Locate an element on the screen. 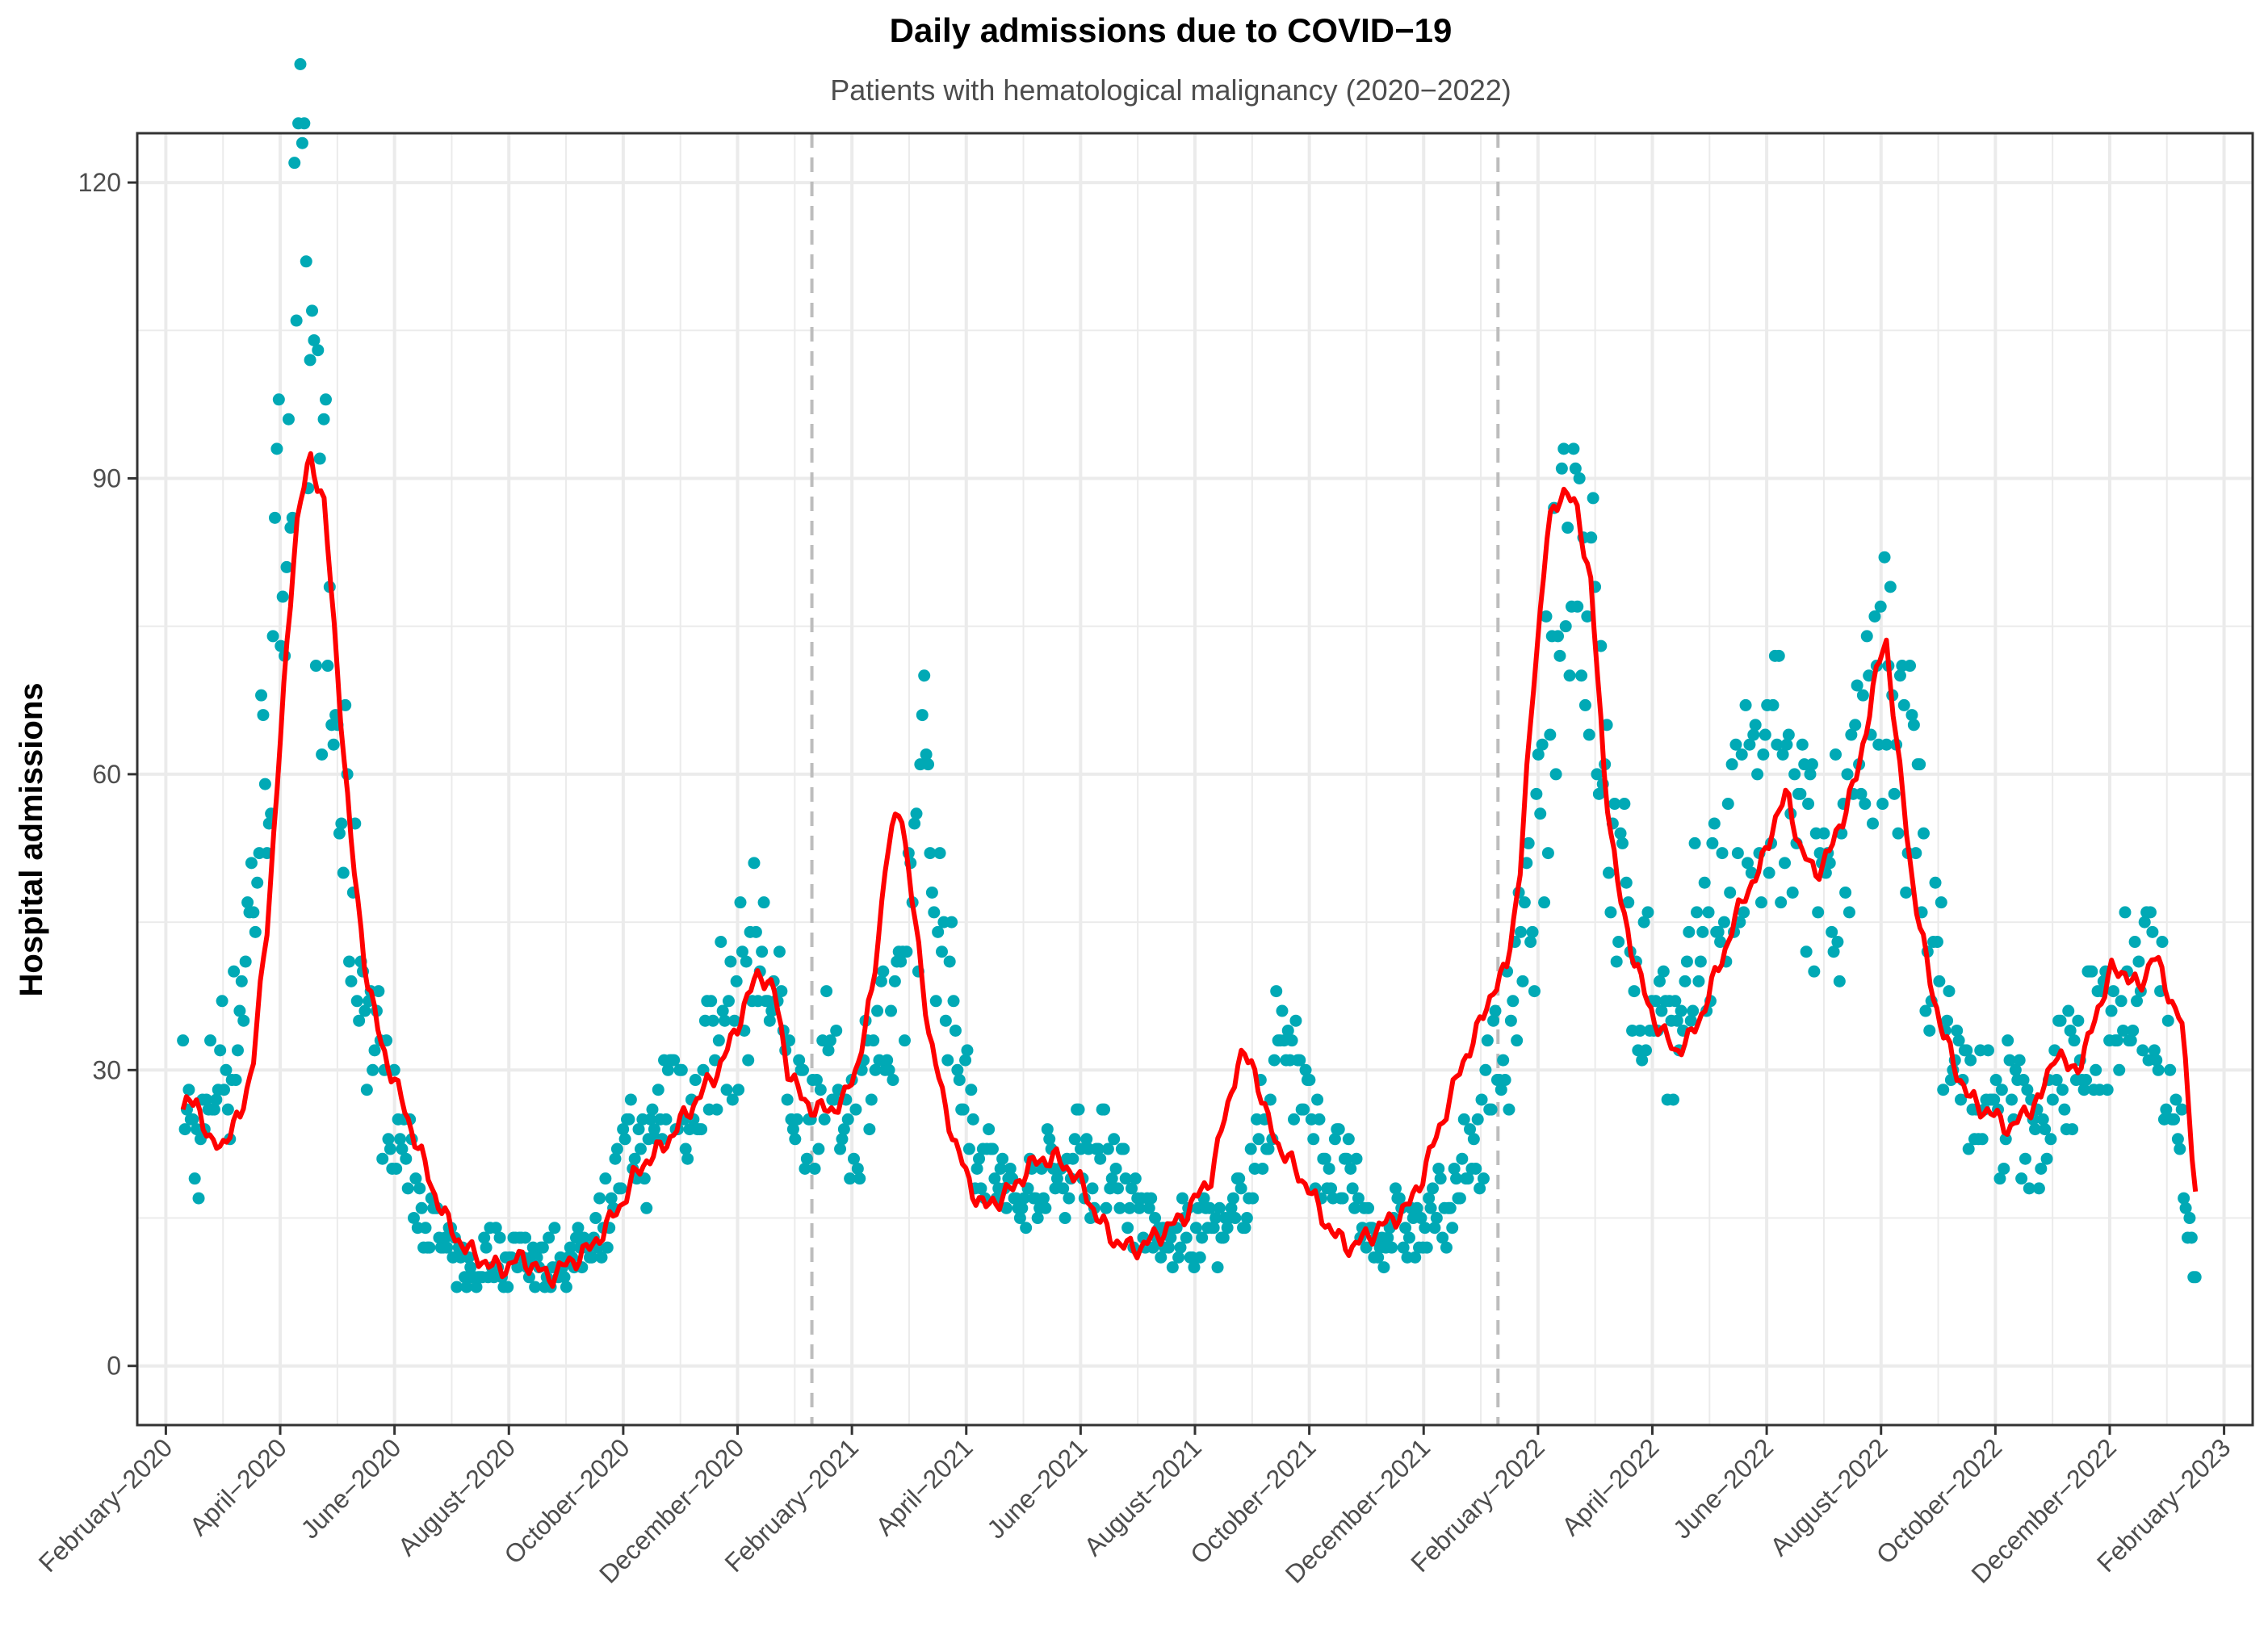 The height and width of the screenshot is (1635, 2268). y-tick-label: 0 is located at coordinates (114, 1366).